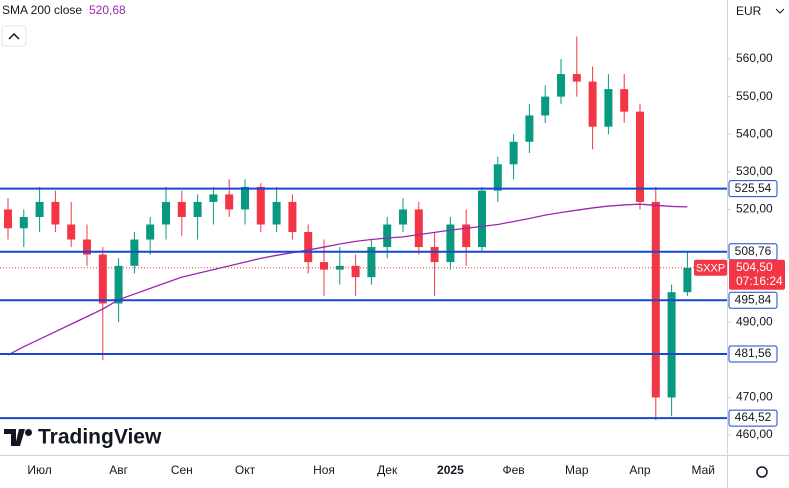 Image resolution: width=789 pixels, height=488 pixels. What do you see at coordinates (245, 470) in the screenshot?
I see `x-tick-label: Окт` at bounding box center [245, 470].